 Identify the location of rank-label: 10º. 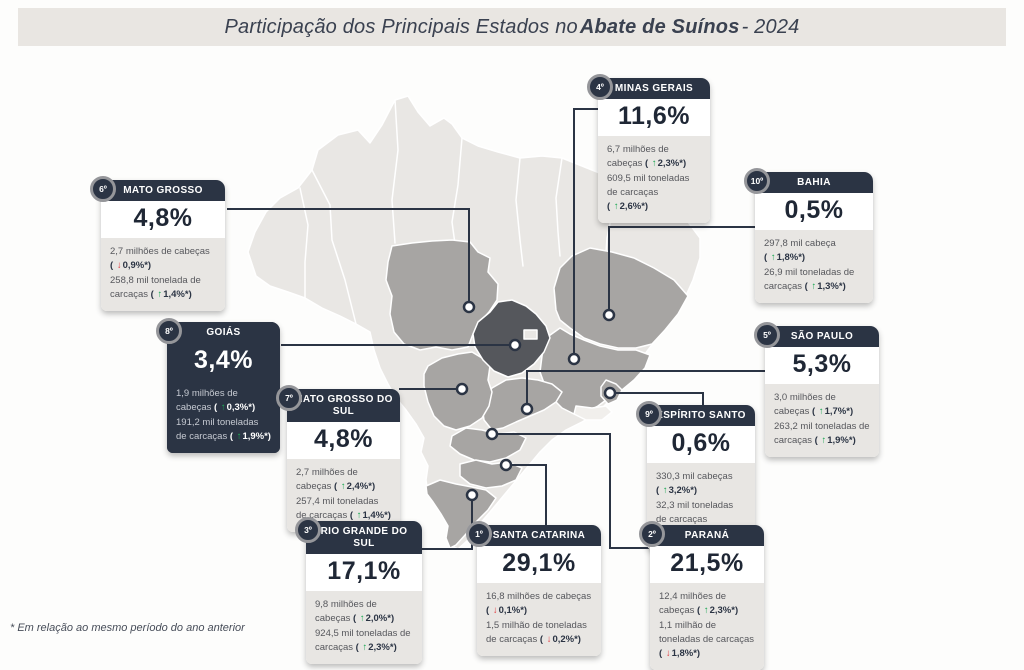
(757, 181).